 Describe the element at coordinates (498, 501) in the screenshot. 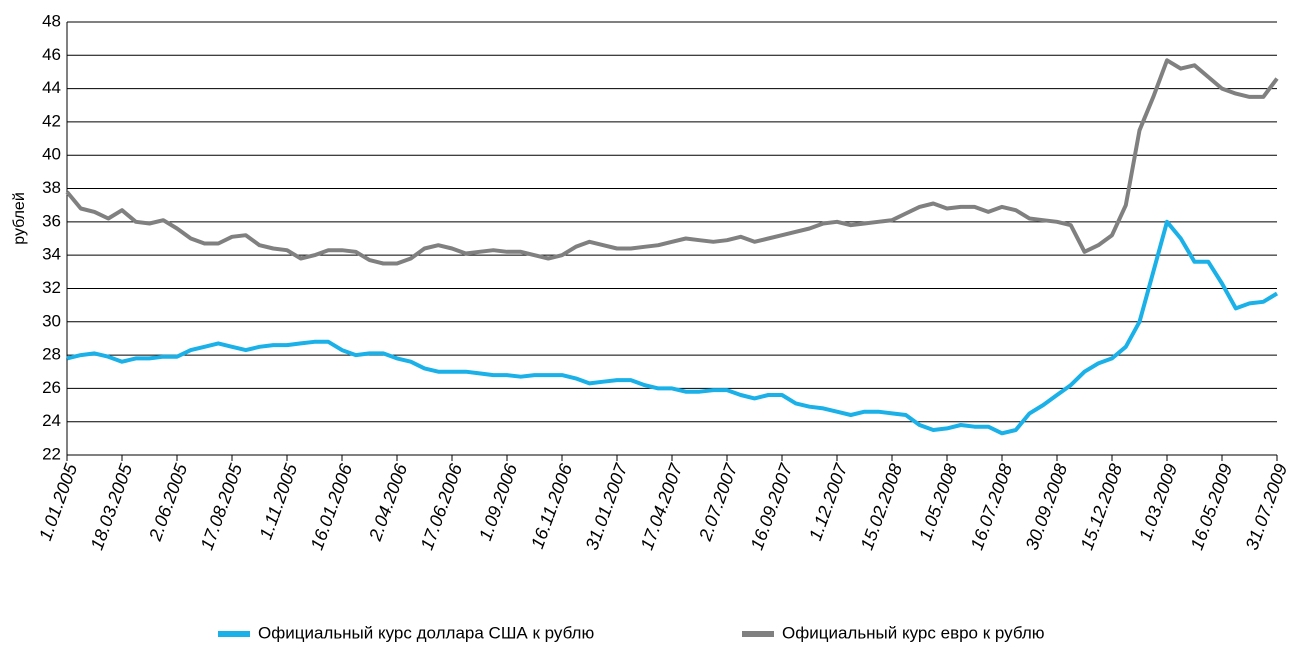

I see `x-tick-label: 1.09.2006` at that location.